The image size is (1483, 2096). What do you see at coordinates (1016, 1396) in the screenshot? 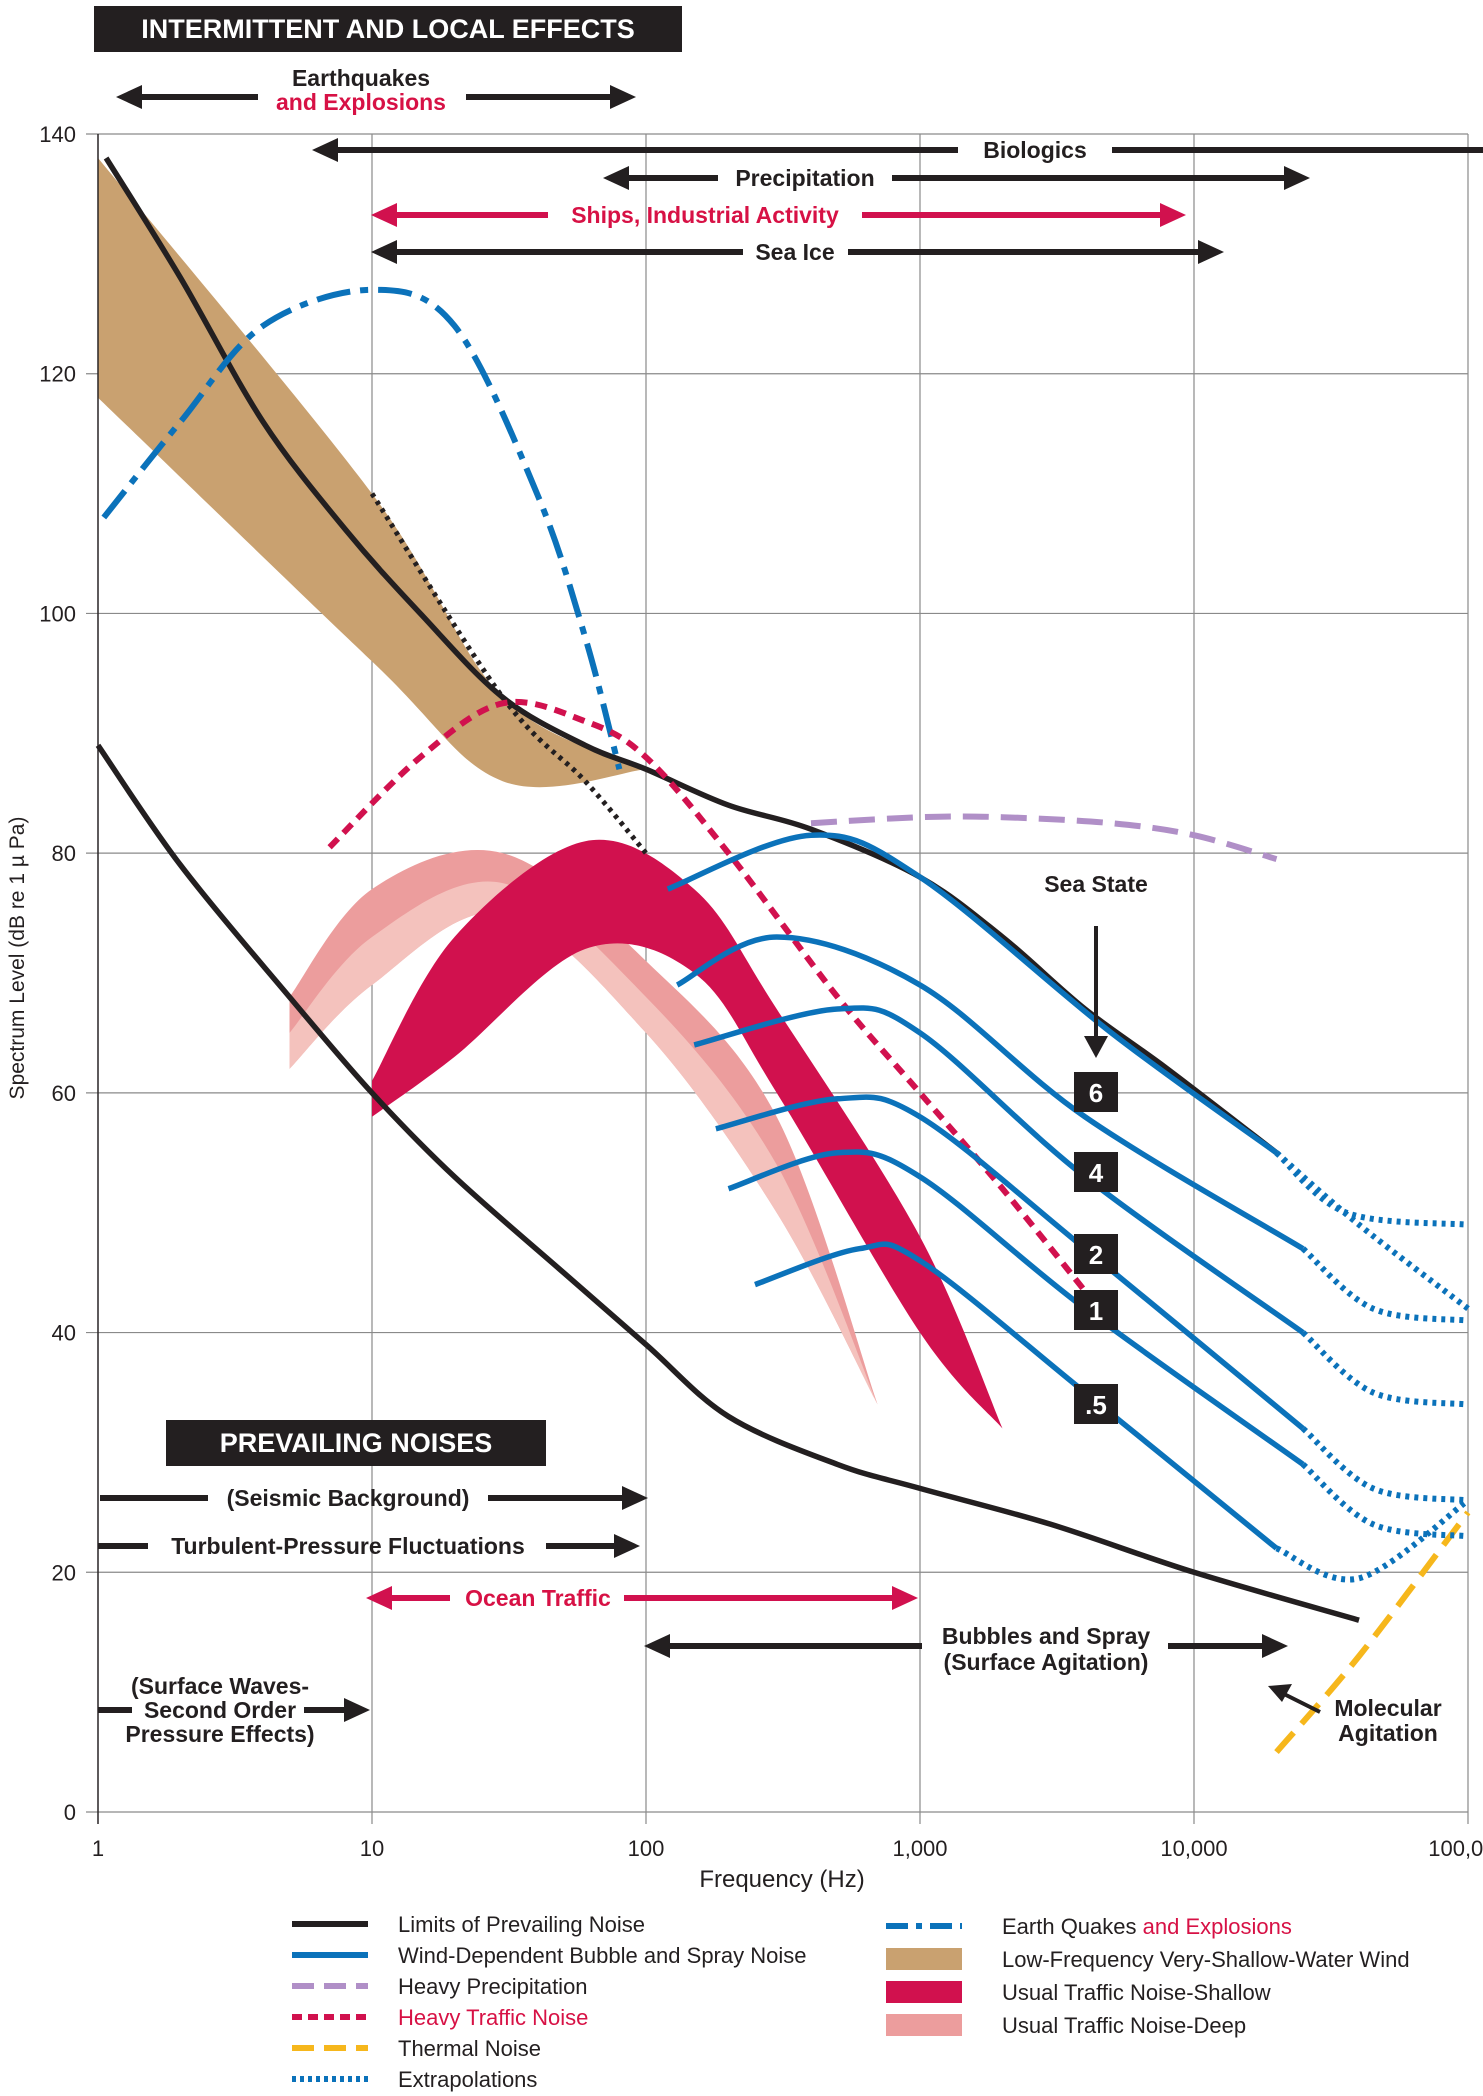
I see `series-sea-state-lowest--11` at bounding box center [1016, 1396].